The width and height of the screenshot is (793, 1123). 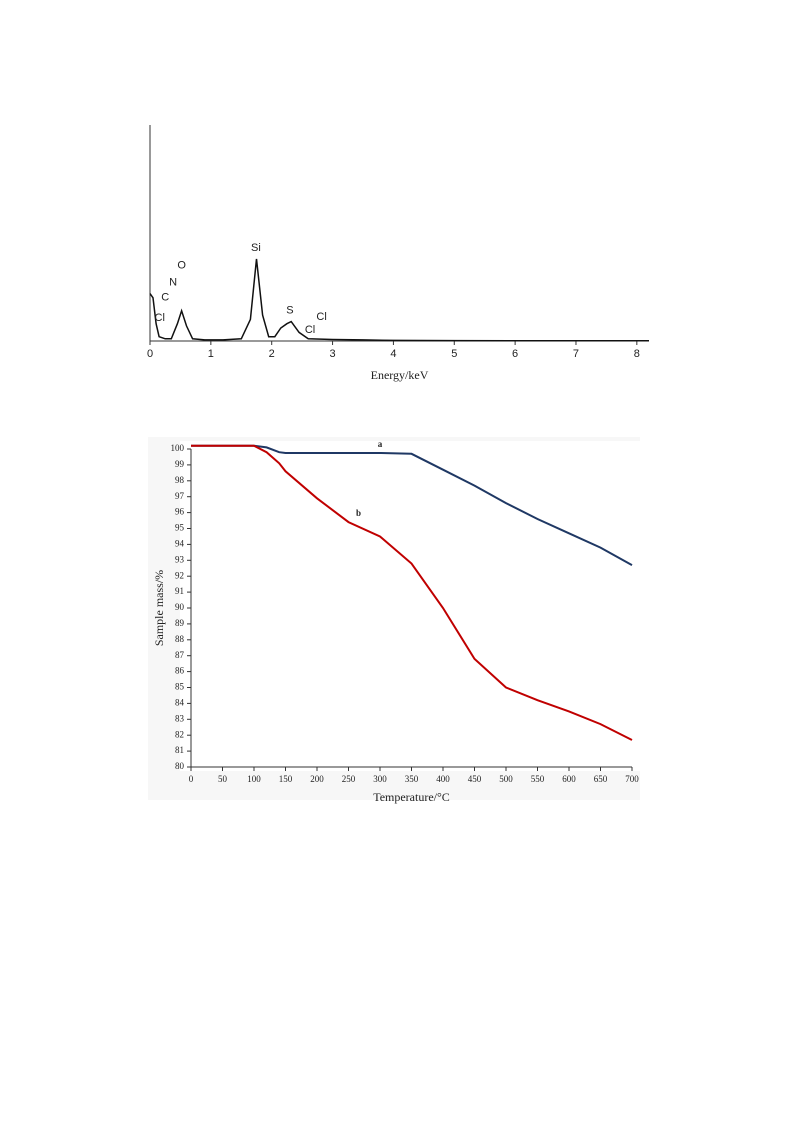 I want to click on y-tick-label: 81, so click(x=179, y=750).